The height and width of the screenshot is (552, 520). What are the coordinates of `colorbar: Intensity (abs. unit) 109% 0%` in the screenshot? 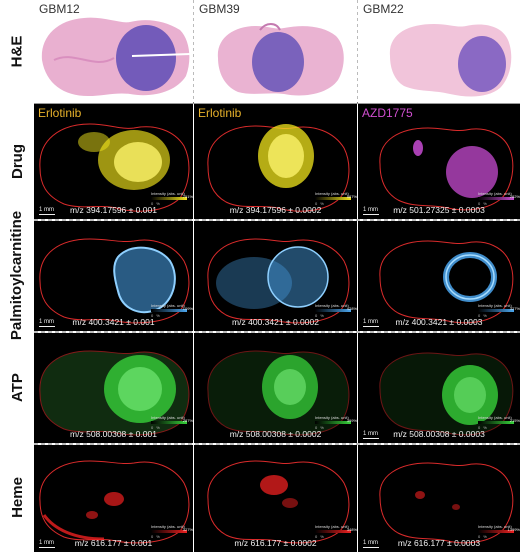 It's located at (172, 310).